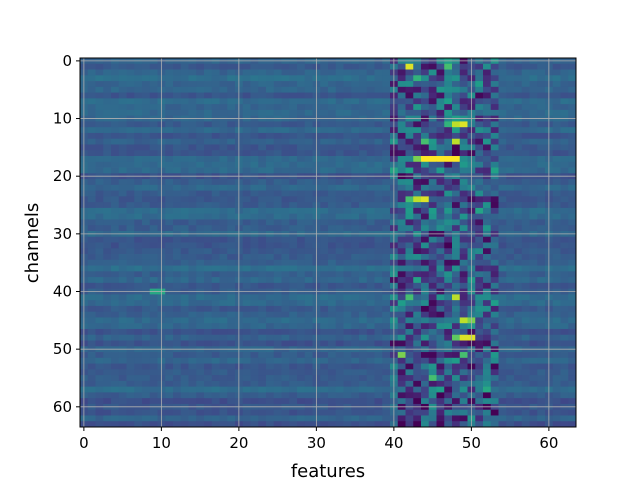 Image resolution: width=640 pixels, height=480 pixels. What do you see at coordinates (316, 443) in the screenshot?
I see `x-tick-label: 30` at bounding box center [316, 443].